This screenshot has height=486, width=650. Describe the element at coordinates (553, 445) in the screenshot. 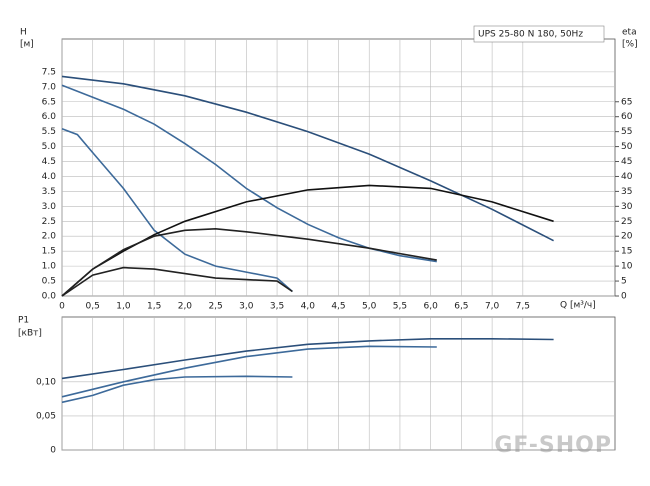

I see `watermark: GF-SHOP` at that location.